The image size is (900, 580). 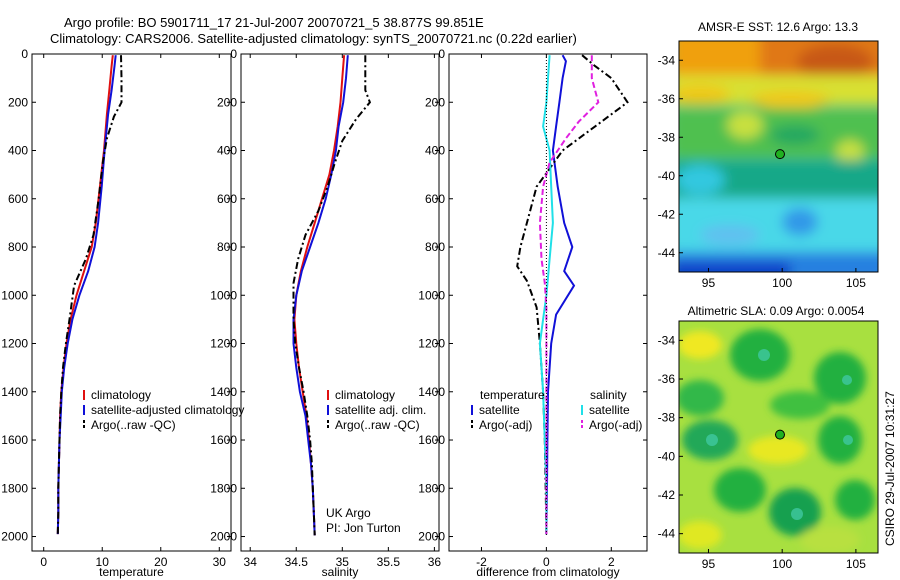 I want to click on y-tick-label: -36, so click(x=667, y=99).